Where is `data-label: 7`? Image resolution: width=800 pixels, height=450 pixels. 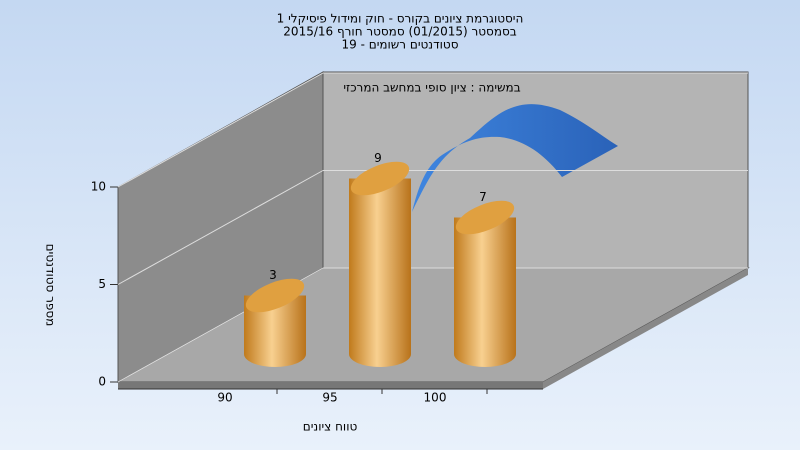
data-label: 7 is located at coordinates (483, 197).